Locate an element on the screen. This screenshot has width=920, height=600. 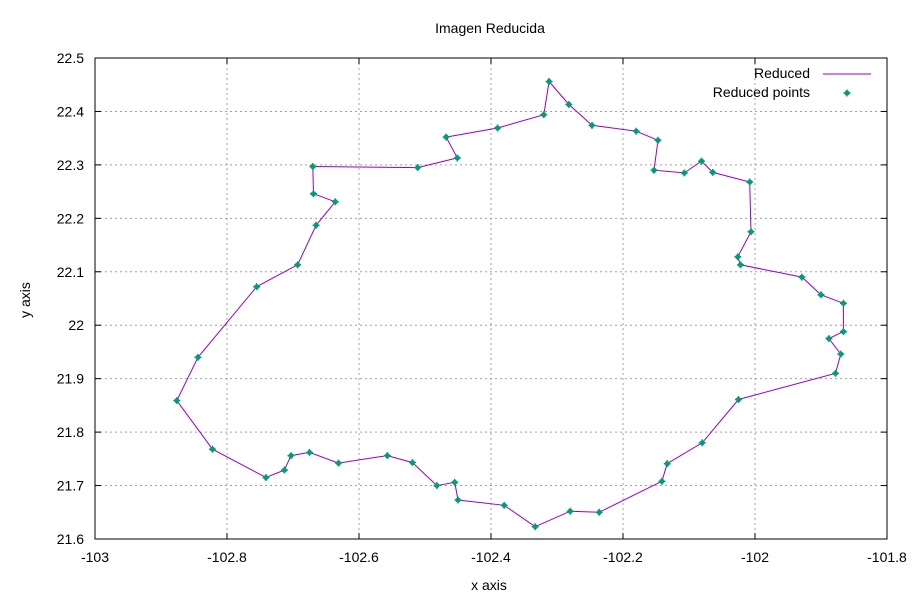
legend-label-reduced-points: Reduced points is located at coordinates (761, 92).